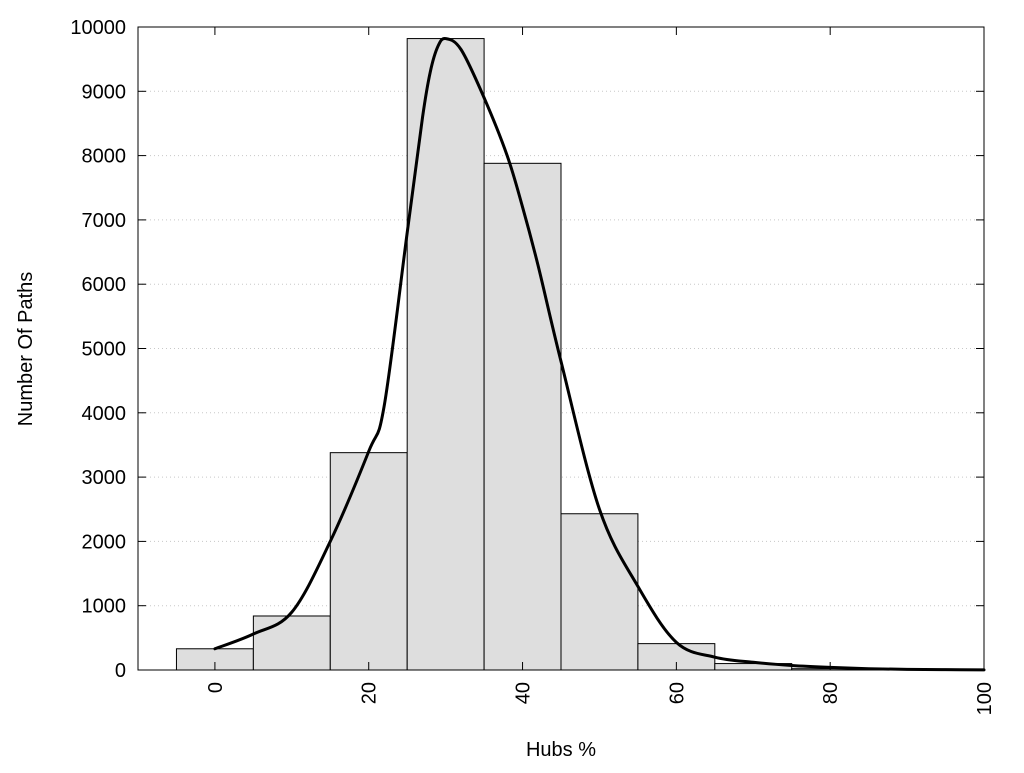 The image size is (1024, 773). Describe the element at coordinates (98, 28) in the screenshot. I see `y-tick-label: 10000` at that location.